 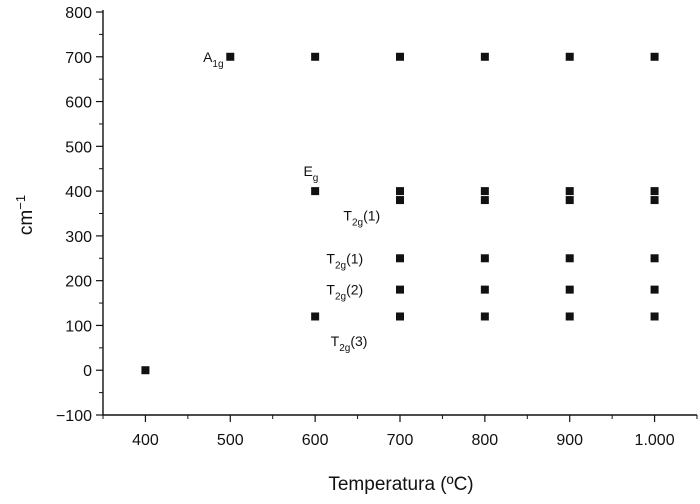 I want to click on y-tick-label: 300, so click(x=78, y=237).